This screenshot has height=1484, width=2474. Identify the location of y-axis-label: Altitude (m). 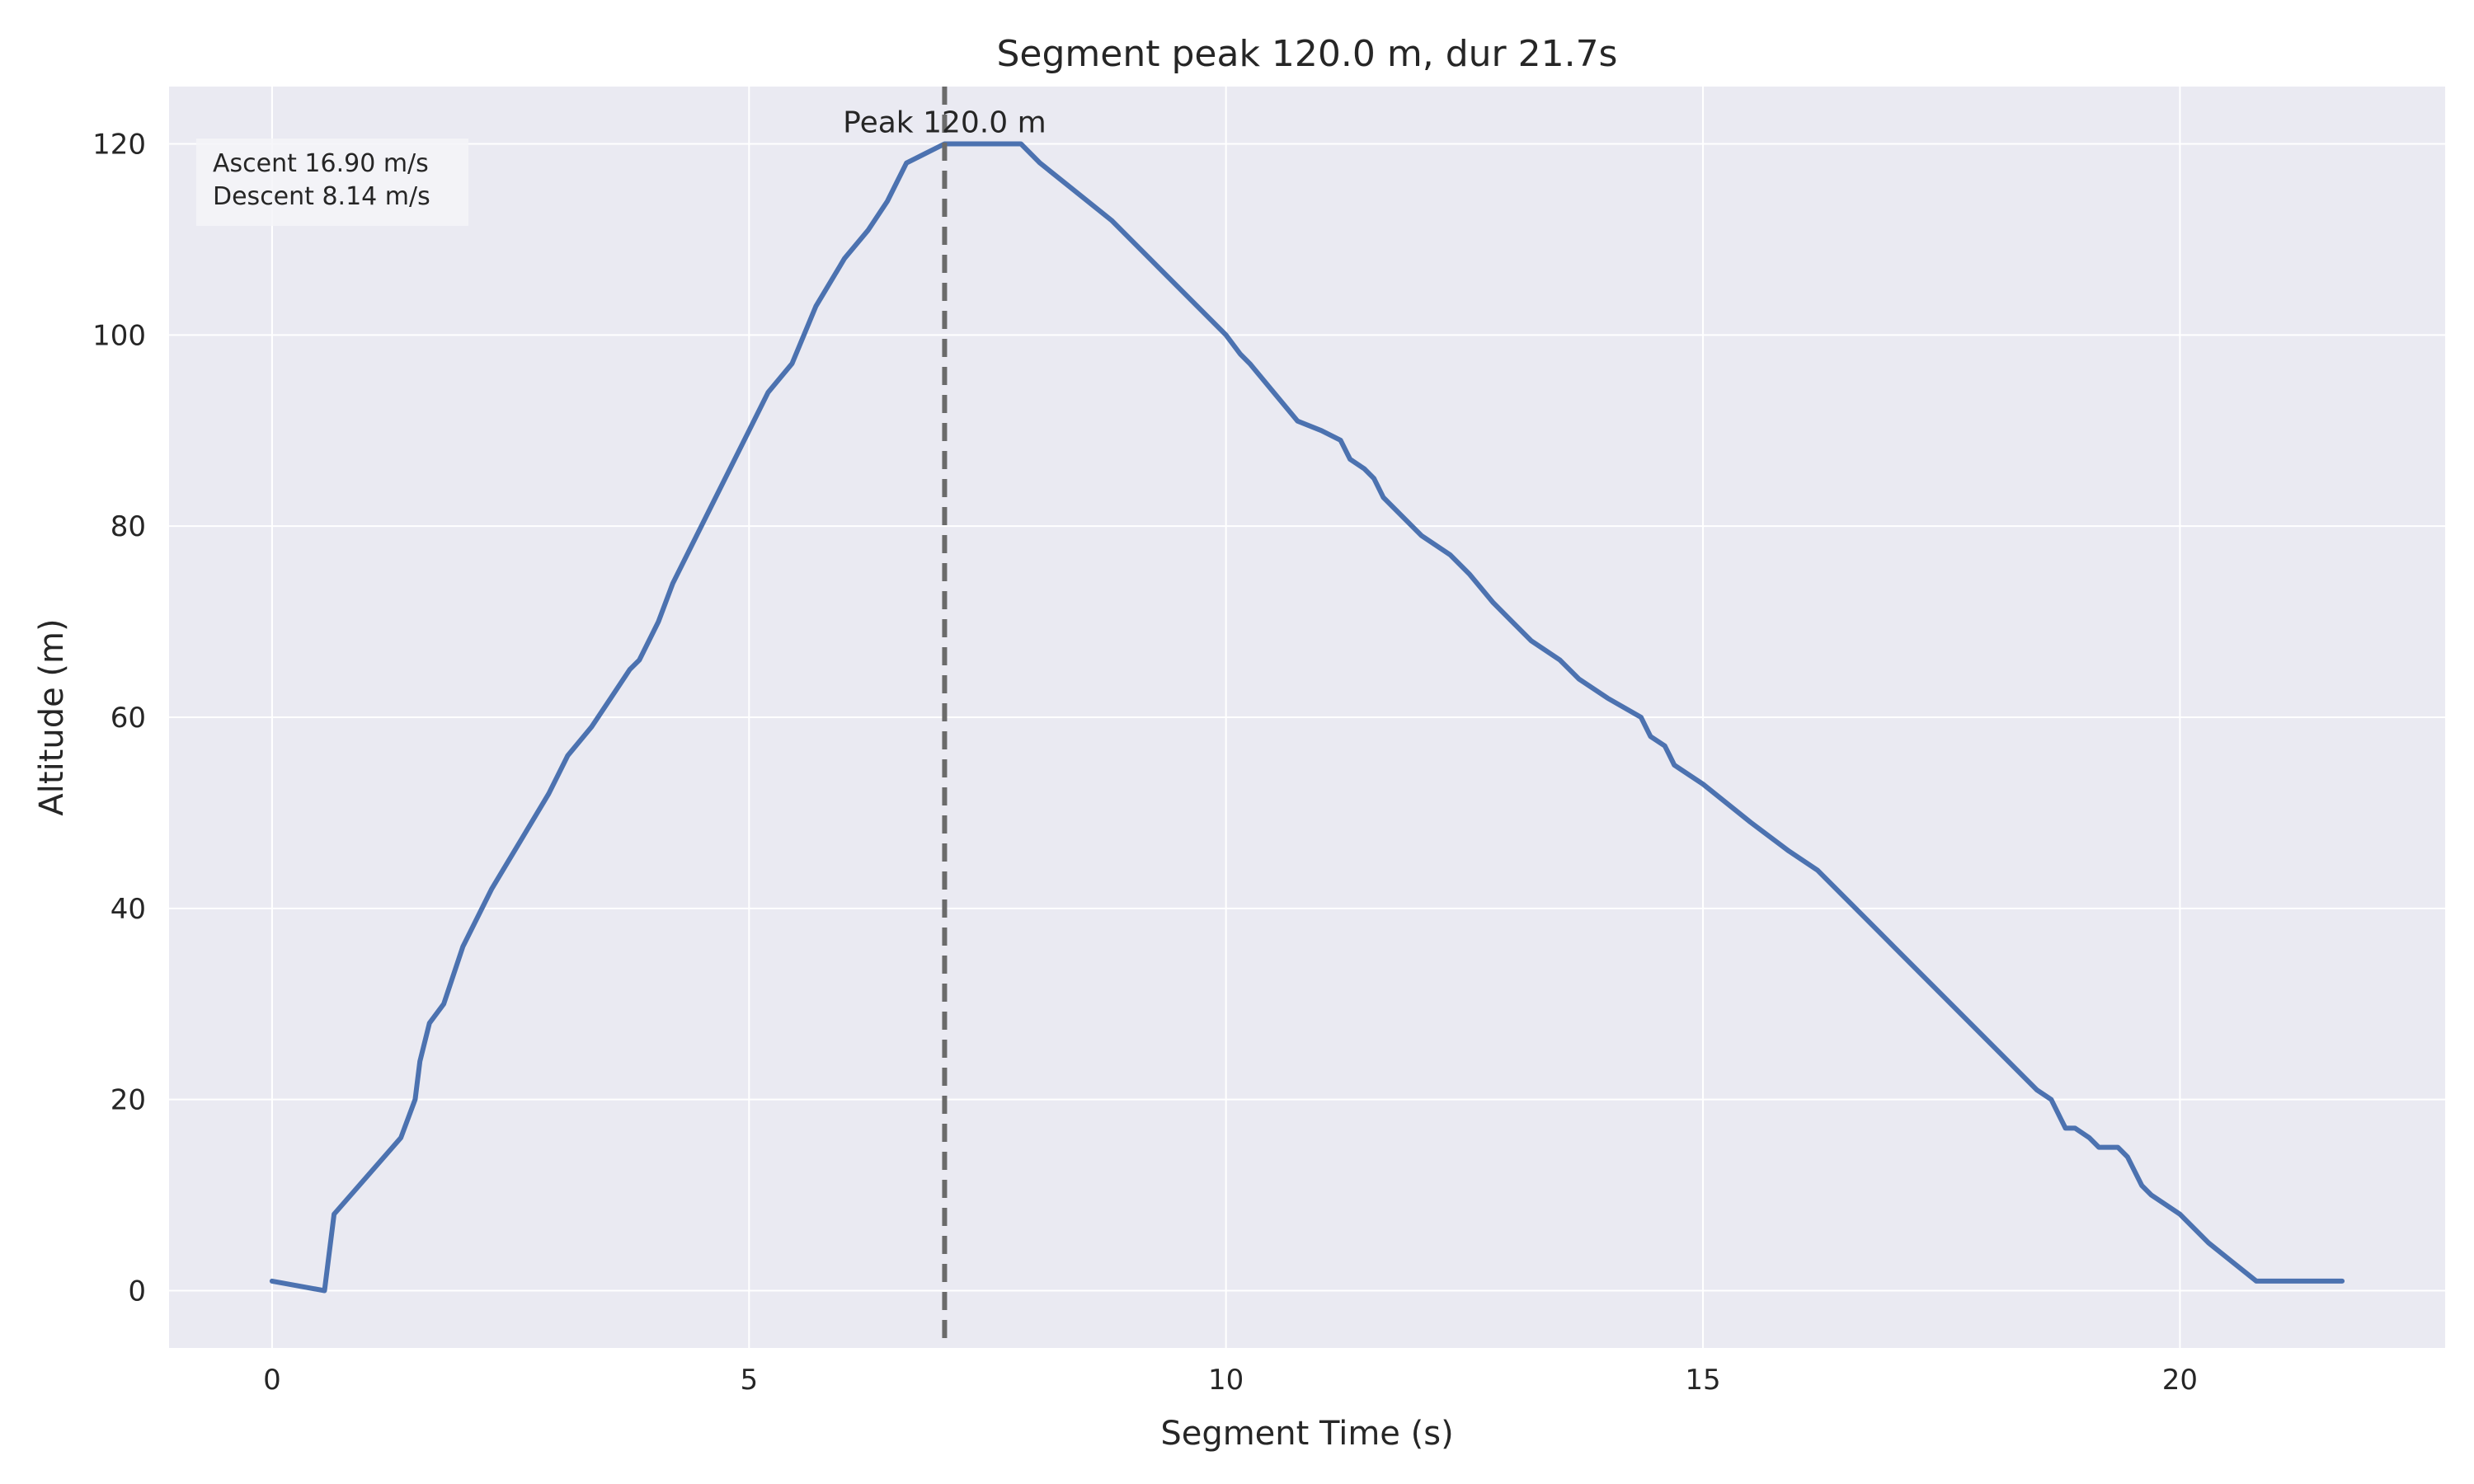
(52, 716).